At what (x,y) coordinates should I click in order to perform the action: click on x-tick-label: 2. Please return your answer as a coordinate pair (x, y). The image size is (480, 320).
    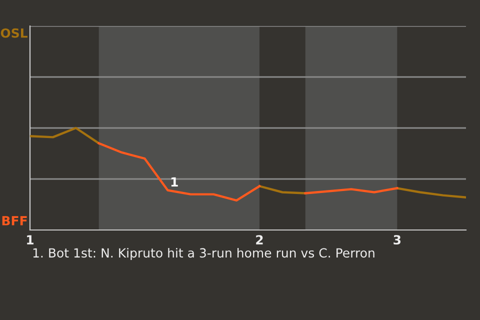
    Looking at the image, I should click on (259, 239).